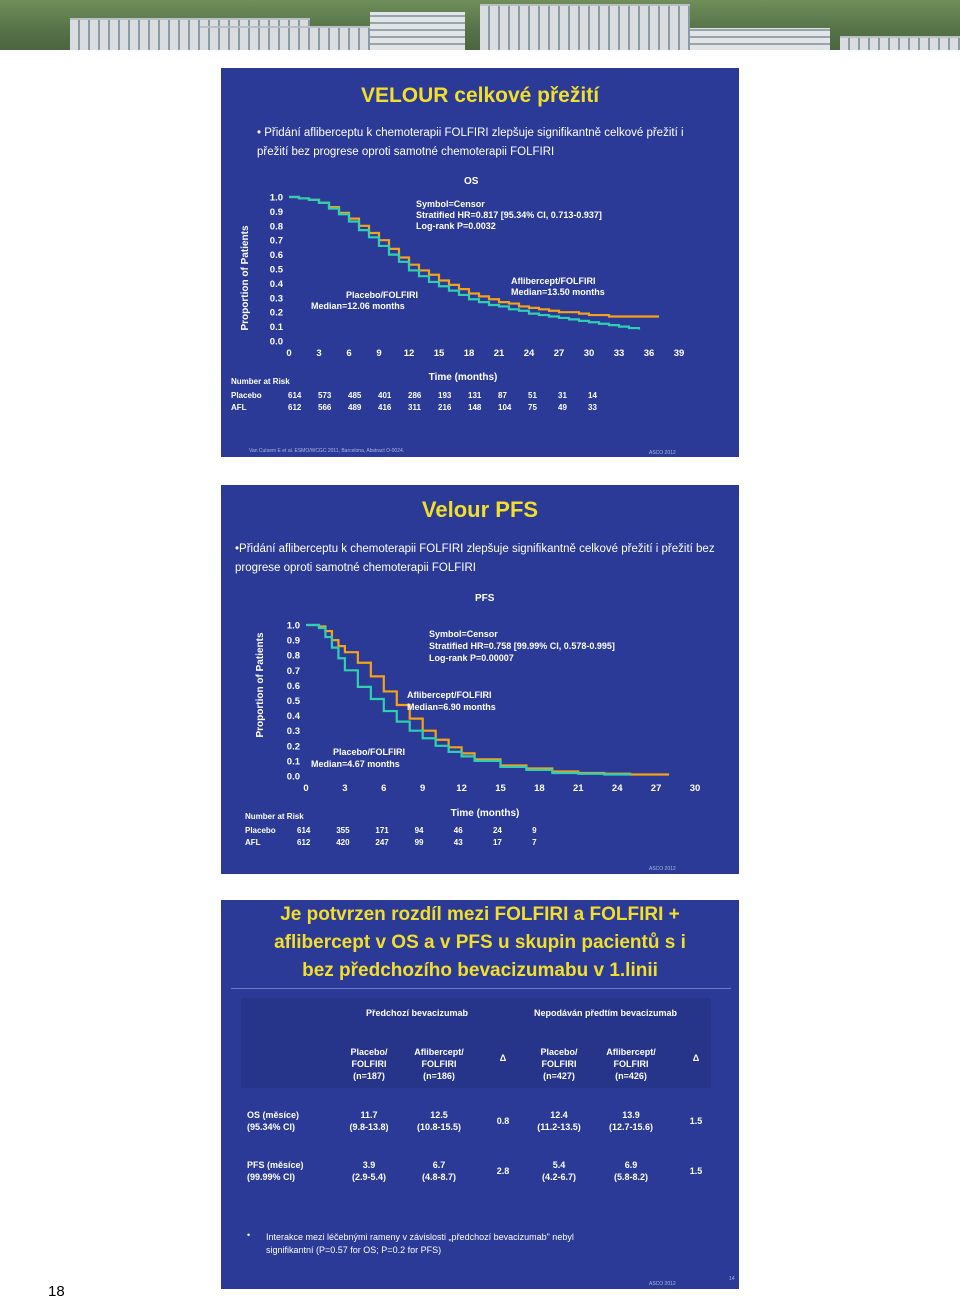 The height and width of the screenshot is (1301, 960). Describe the element at coordinates (451, 707) in the screenshot. I see `afl-median: Median=6.90 months` at that location.